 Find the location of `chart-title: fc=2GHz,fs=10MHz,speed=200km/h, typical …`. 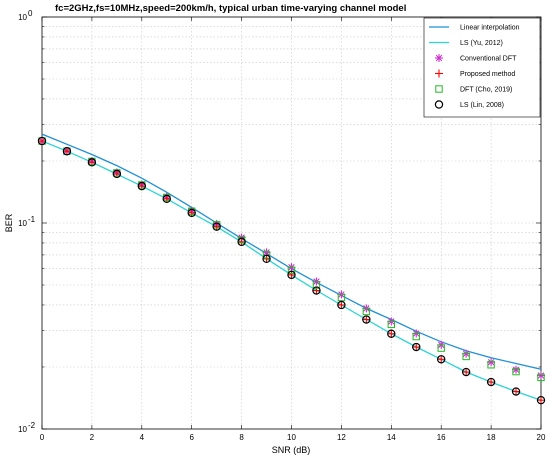

chart-title: fc=2GHz,fs=10MHz,speed=200km/h, typical … is located at coordinates (230, 8).